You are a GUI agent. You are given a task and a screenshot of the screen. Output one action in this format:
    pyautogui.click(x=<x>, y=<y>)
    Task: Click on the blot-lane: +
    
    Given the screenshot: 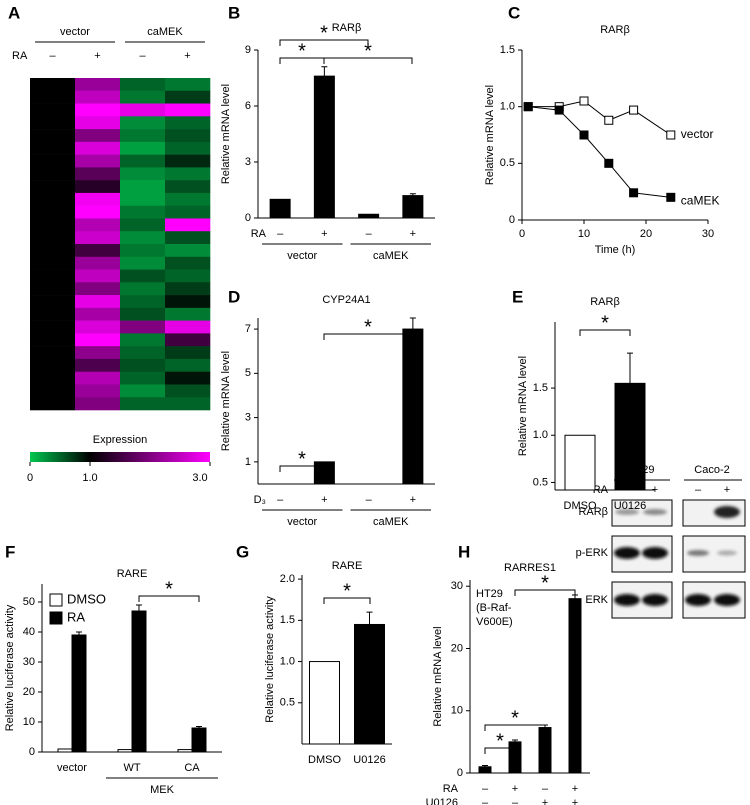 What is the action you would take?
    pyautogui.click(x=727, y=490)
    